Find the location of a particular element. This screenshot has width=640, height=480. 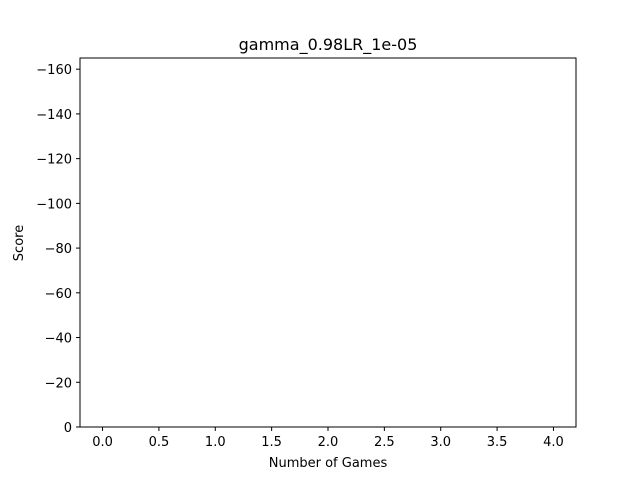

y-axis-label: Score is located at coordinates (19, 243).